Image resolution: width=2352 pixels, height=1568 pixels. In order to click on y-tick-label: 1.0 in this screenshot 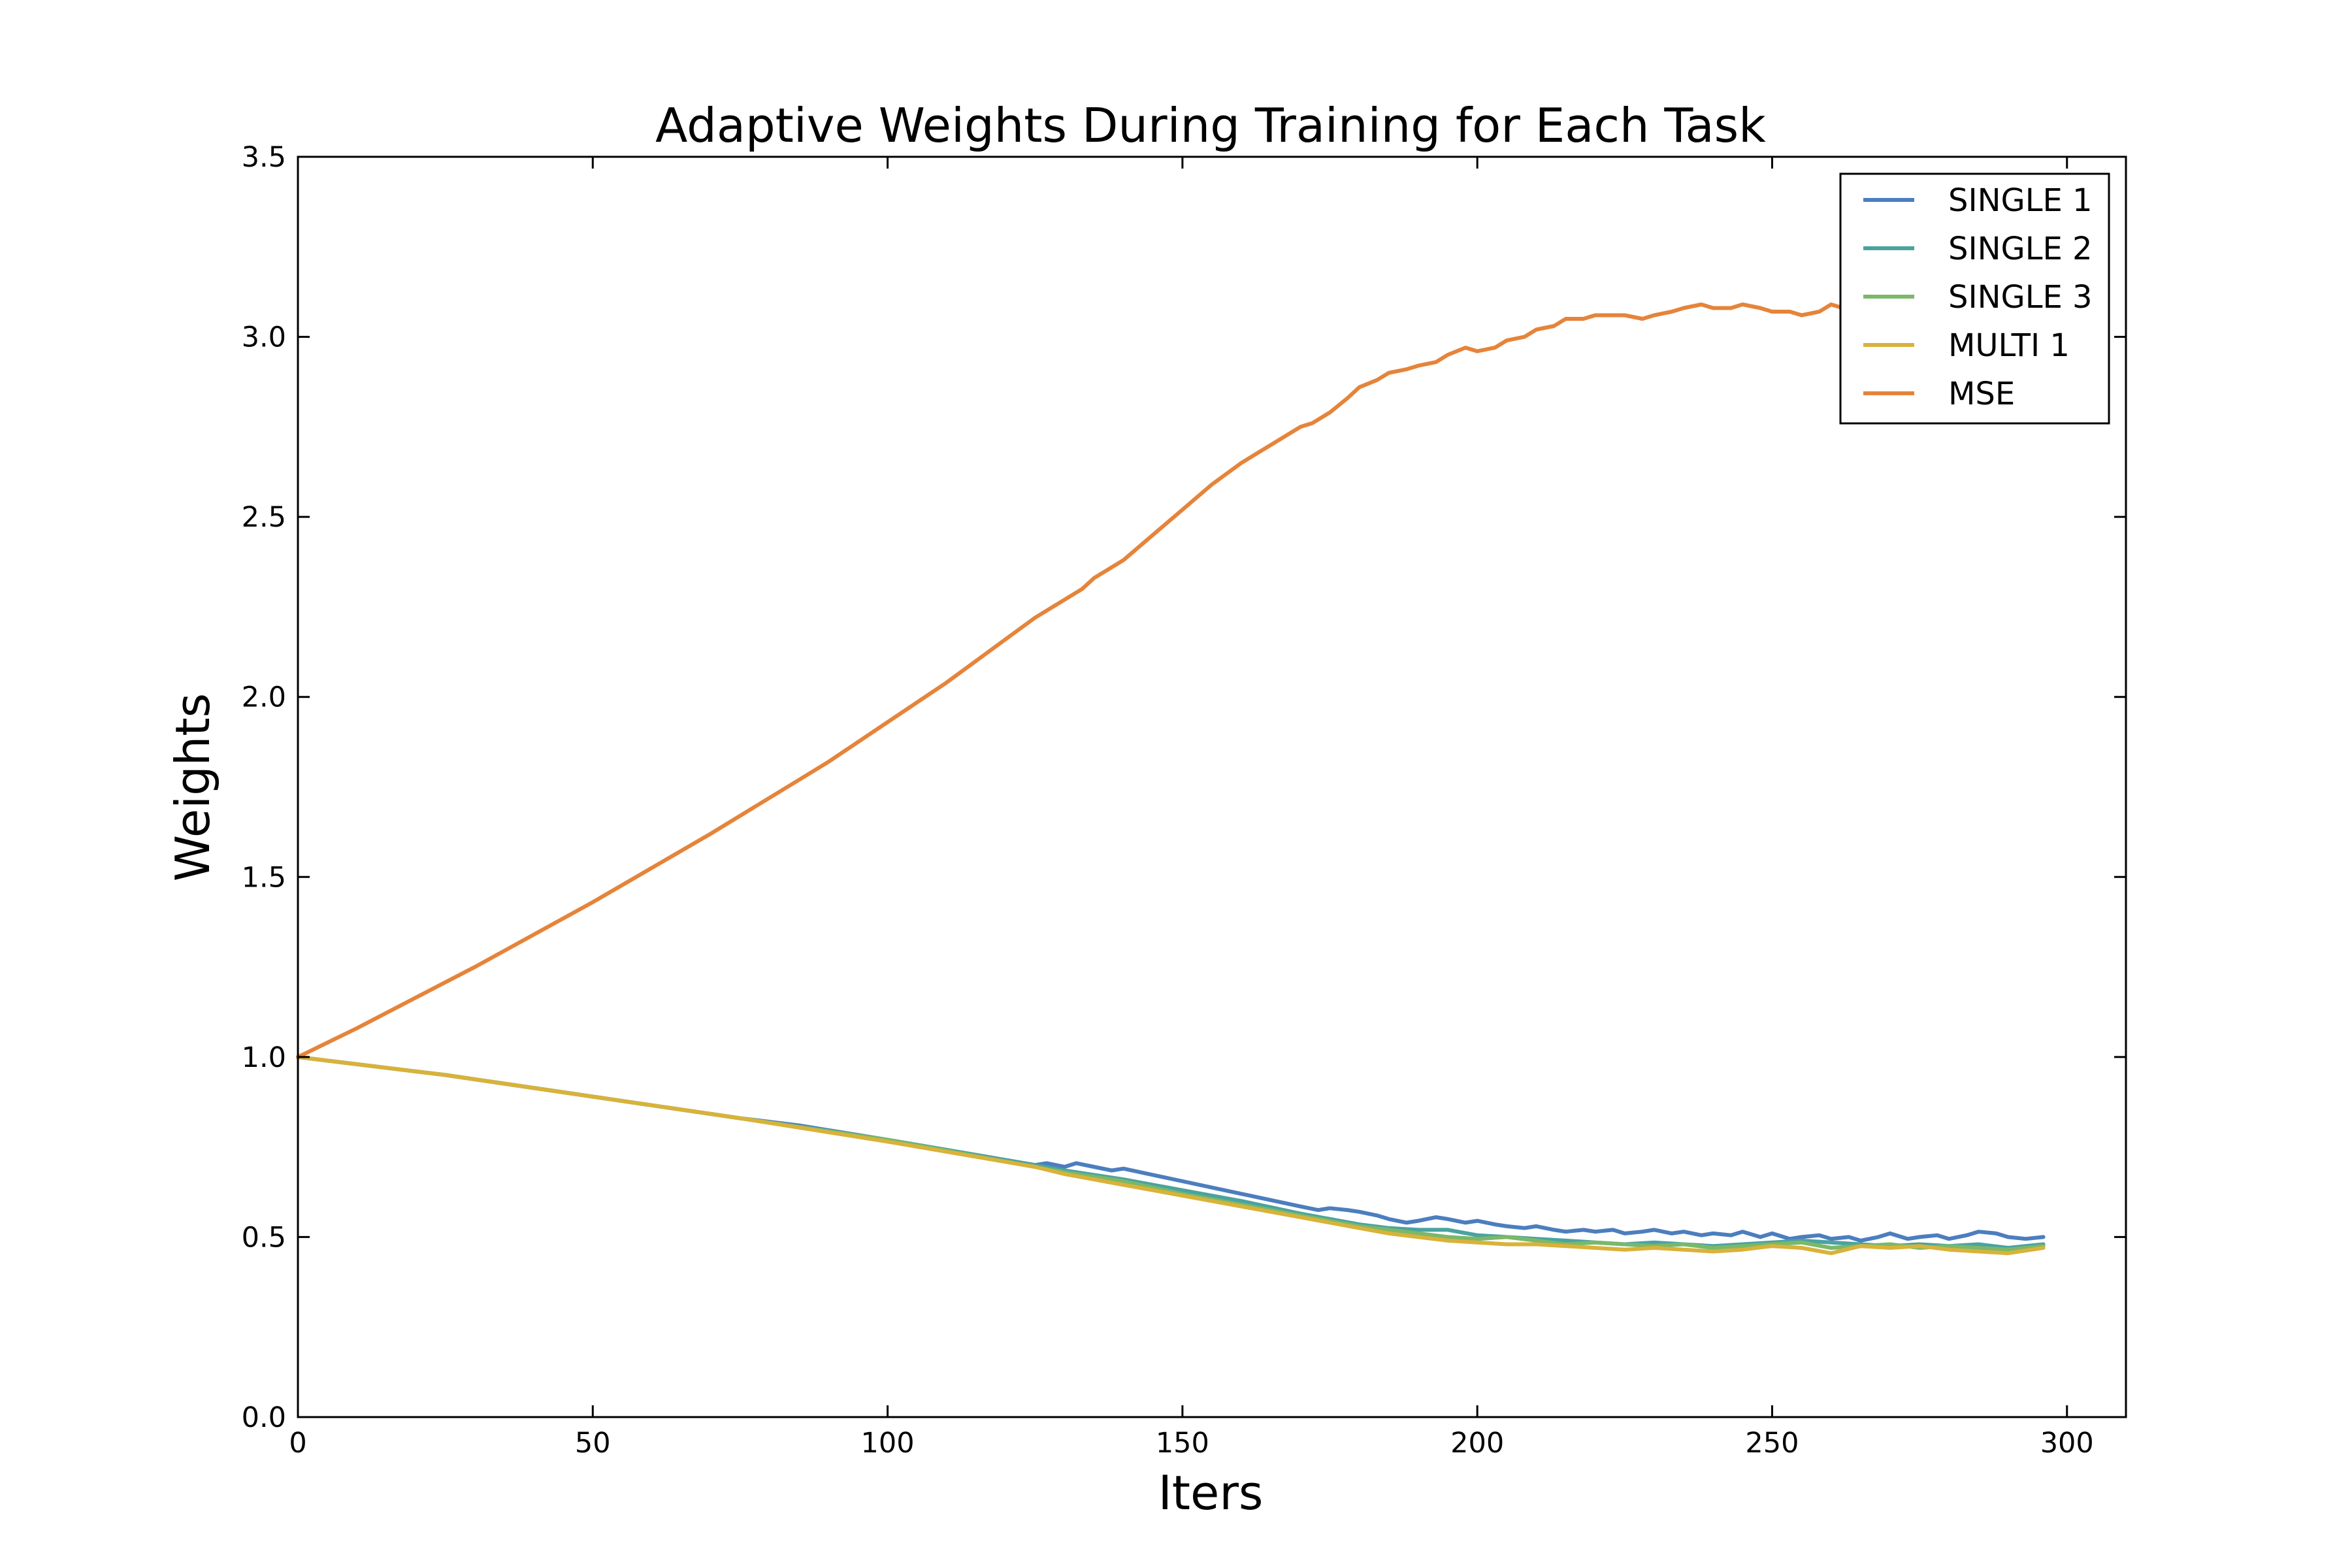, I will do `click(264, 1057)`.